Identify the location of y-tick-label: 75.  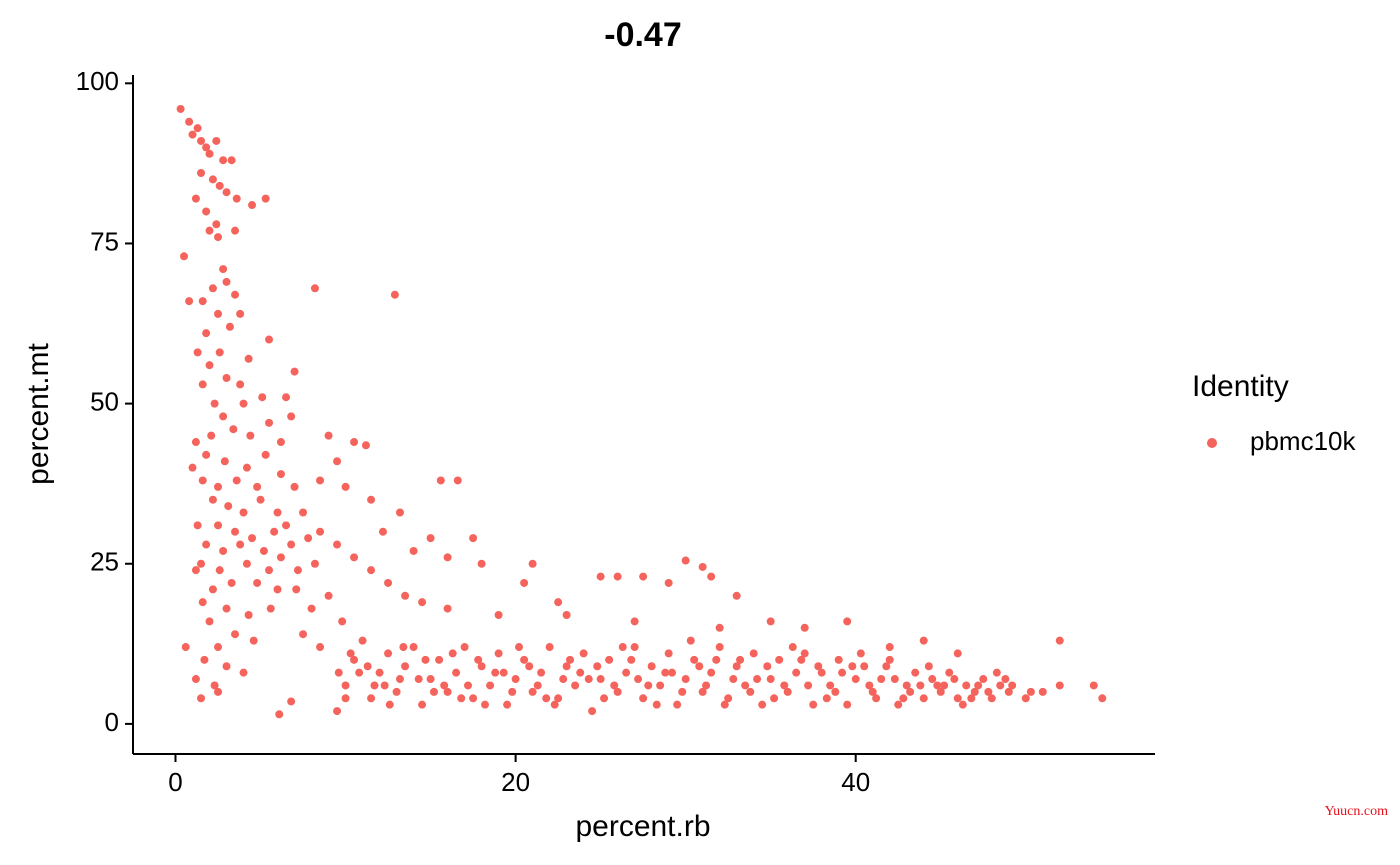
(104, 241).